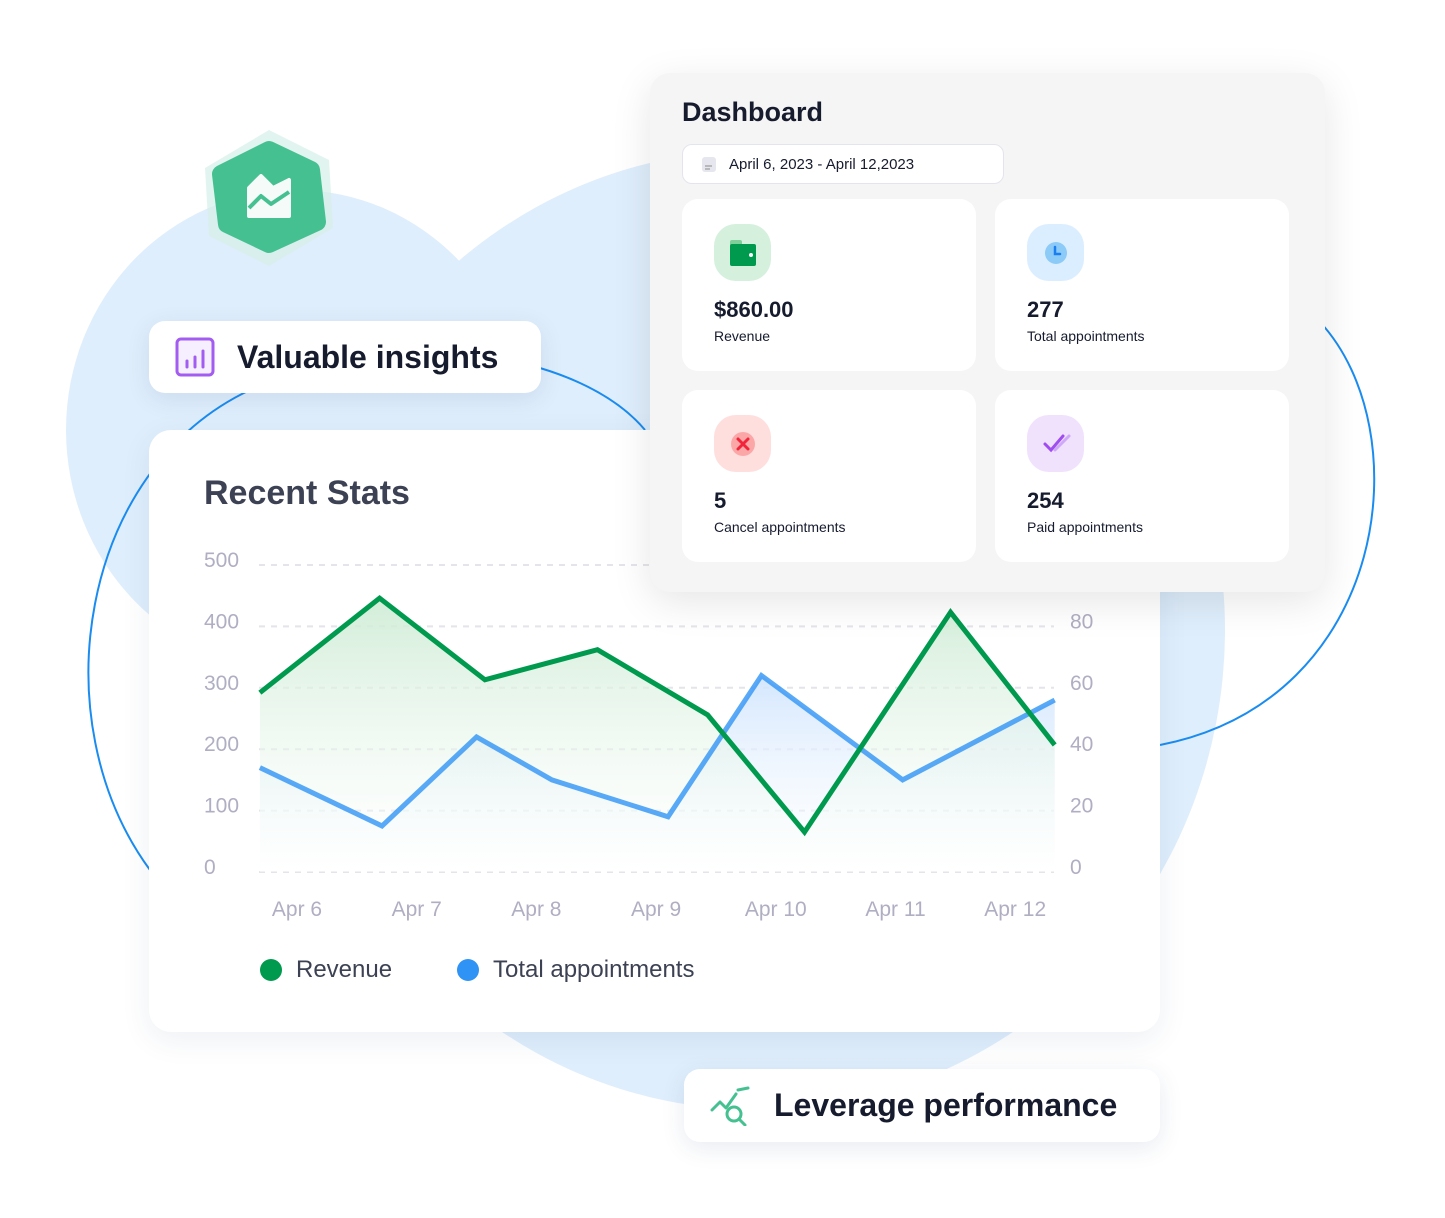  What do you see at coordinates (753, 112) in the screenshot?
I see `dashboard-title: Dashboard` at bounding box center [753, 112].